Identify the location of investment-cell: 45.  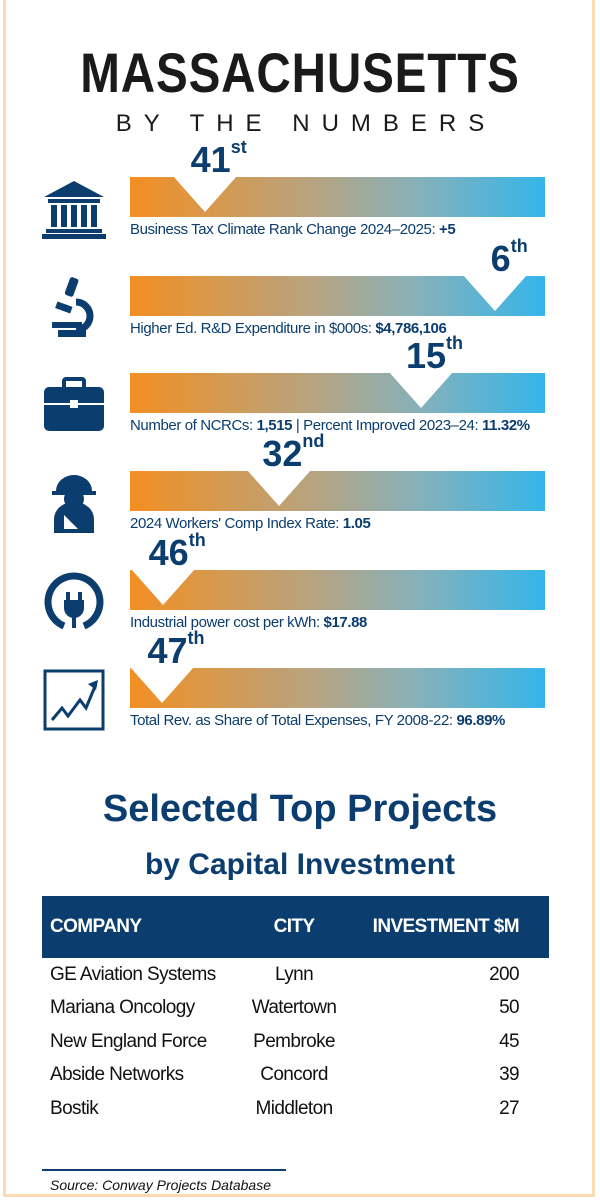
(509, 1041).